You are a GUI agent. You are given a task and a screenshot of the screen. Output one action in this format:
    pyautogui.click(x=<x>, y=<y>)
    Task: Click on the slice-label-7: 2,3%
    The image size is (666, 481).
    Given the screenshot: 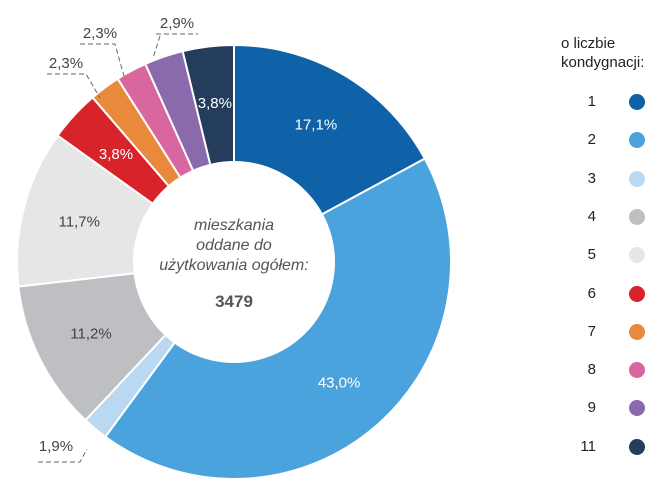 What is the action you would take?
    pyautogui.click(x=66, y=63)
    